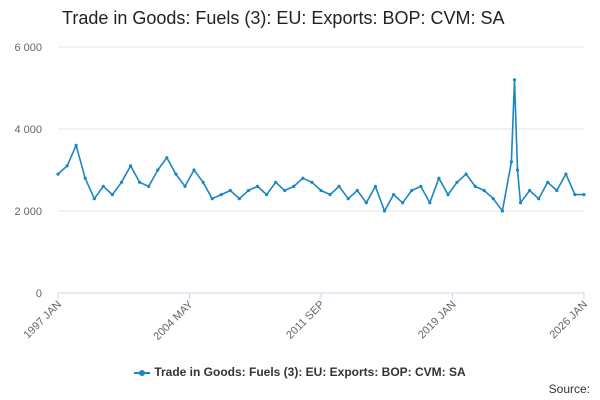 The width and height of the screenshot is (600, 400). I want to click on x-tick-label: 1997 JAN, so click(42, 320).